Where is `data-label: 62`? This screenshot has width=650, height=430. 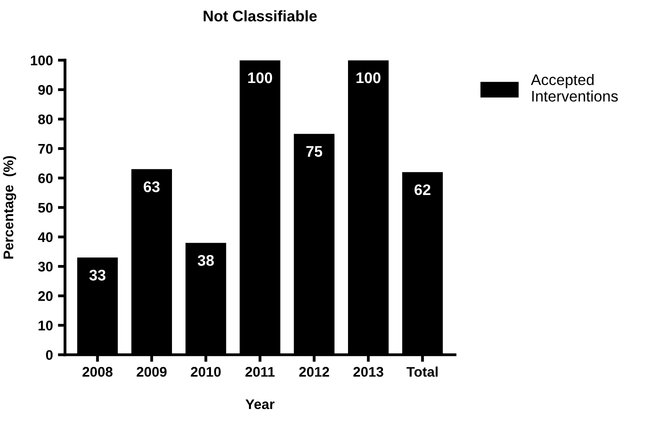 data-label: 62 is located at coordinates (422, 190).